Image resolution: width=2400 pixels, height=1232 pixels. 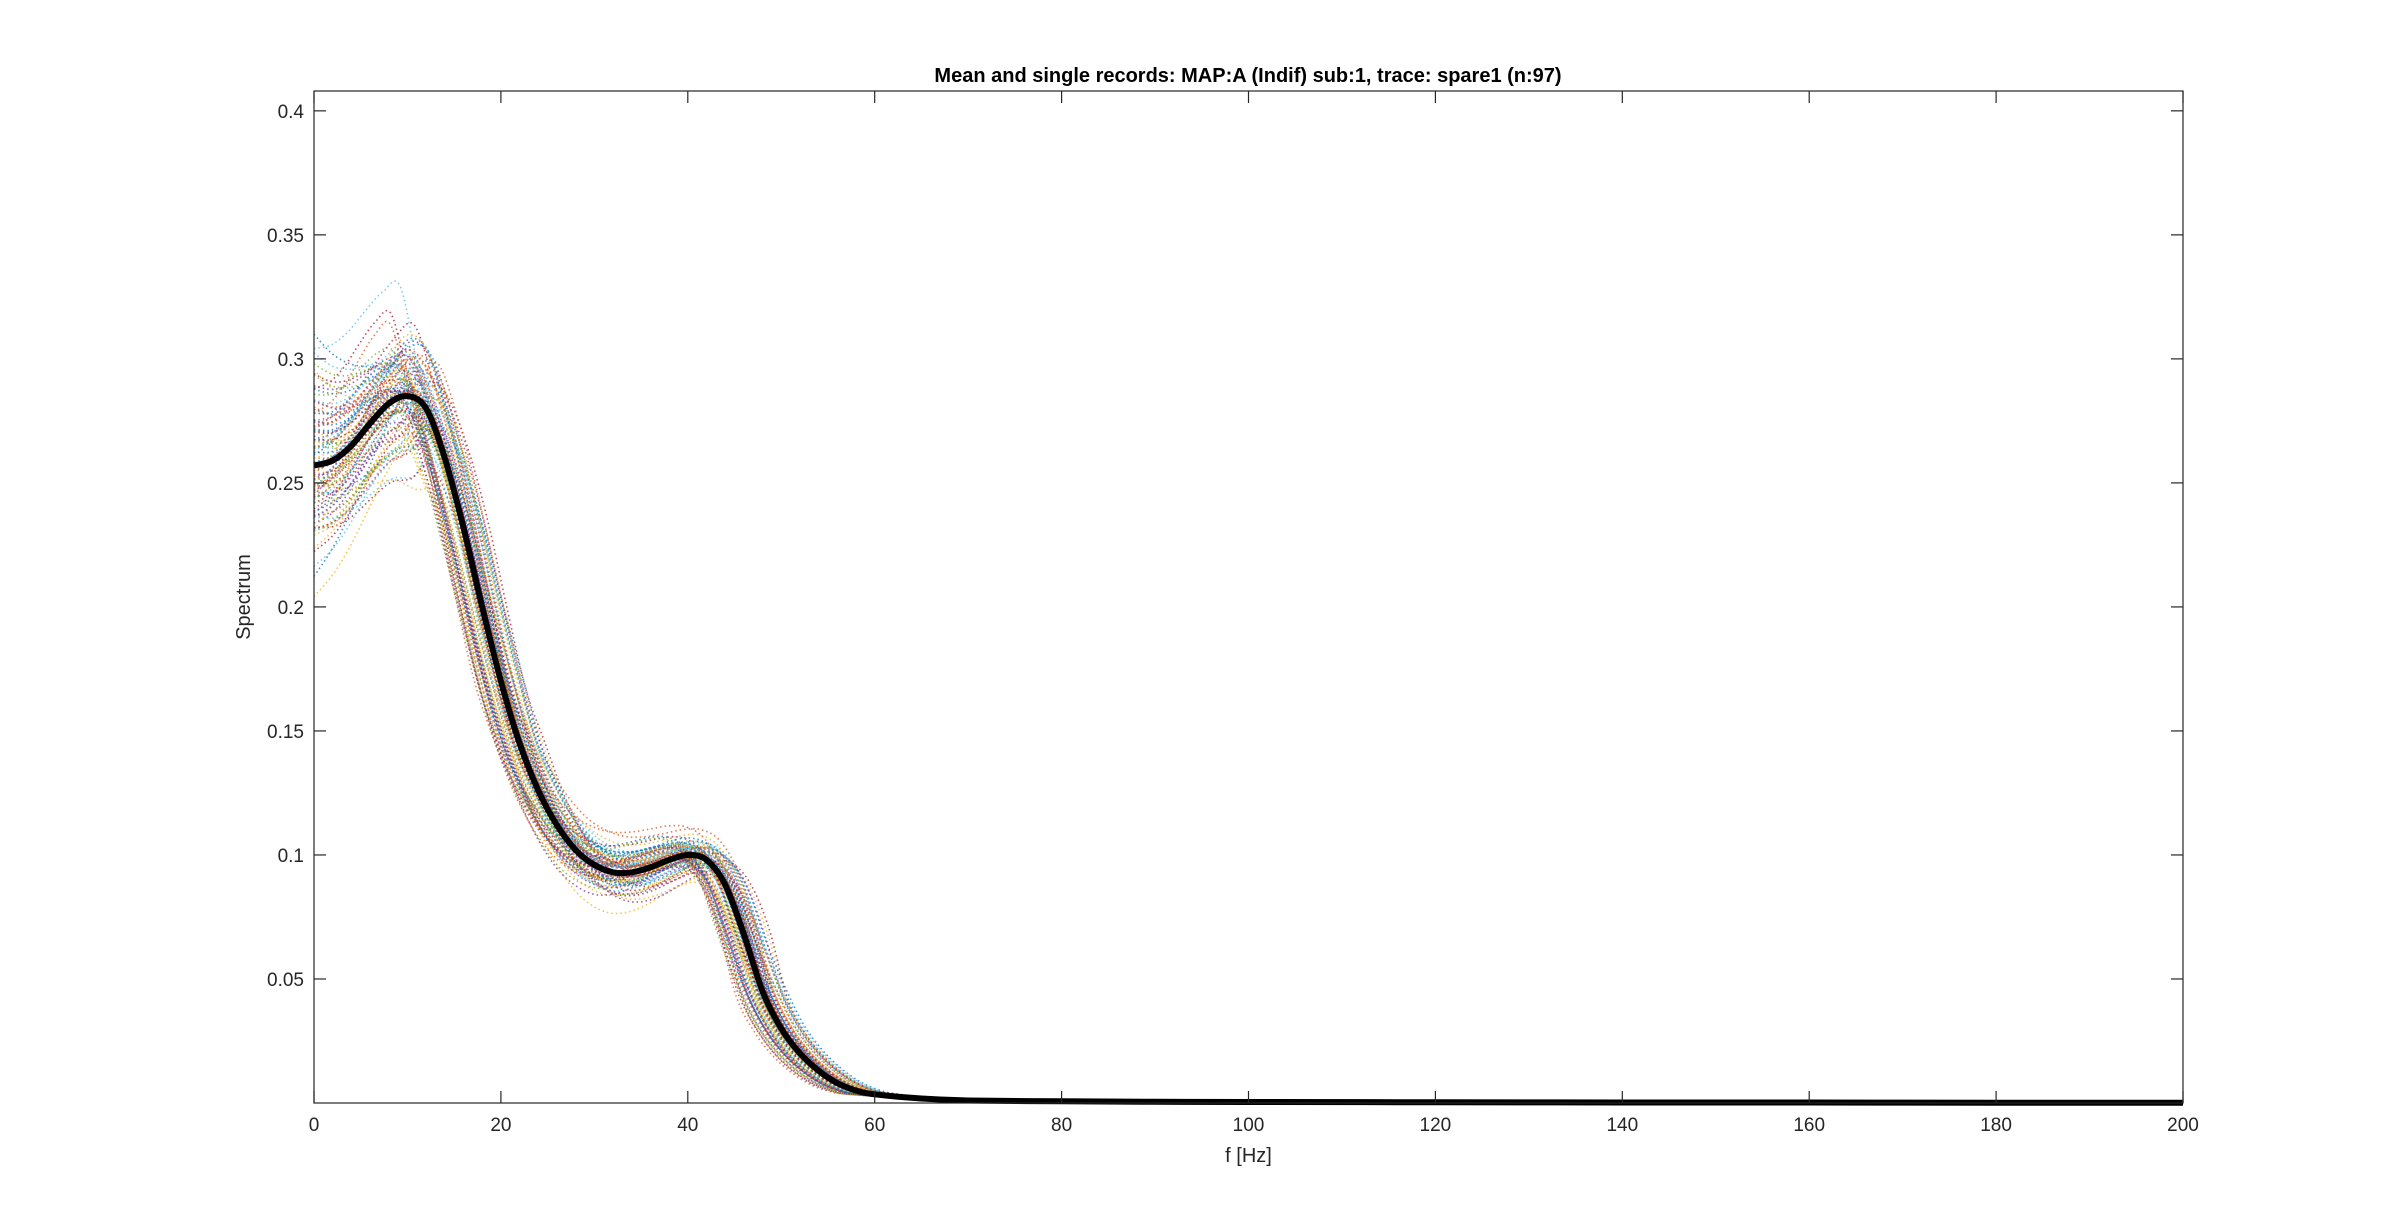 What do you see at coordinates (291, 360) in the screenshot?
I see `y-tick-label: 0.3` at bounding box center [291, 360].